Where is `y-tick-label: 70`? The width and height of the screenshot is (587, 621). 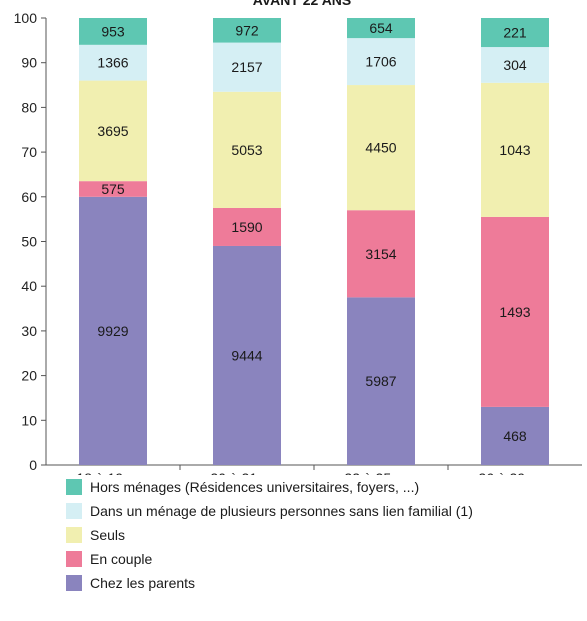
y-tick-label: 70 is located at coordinates (29, 152).